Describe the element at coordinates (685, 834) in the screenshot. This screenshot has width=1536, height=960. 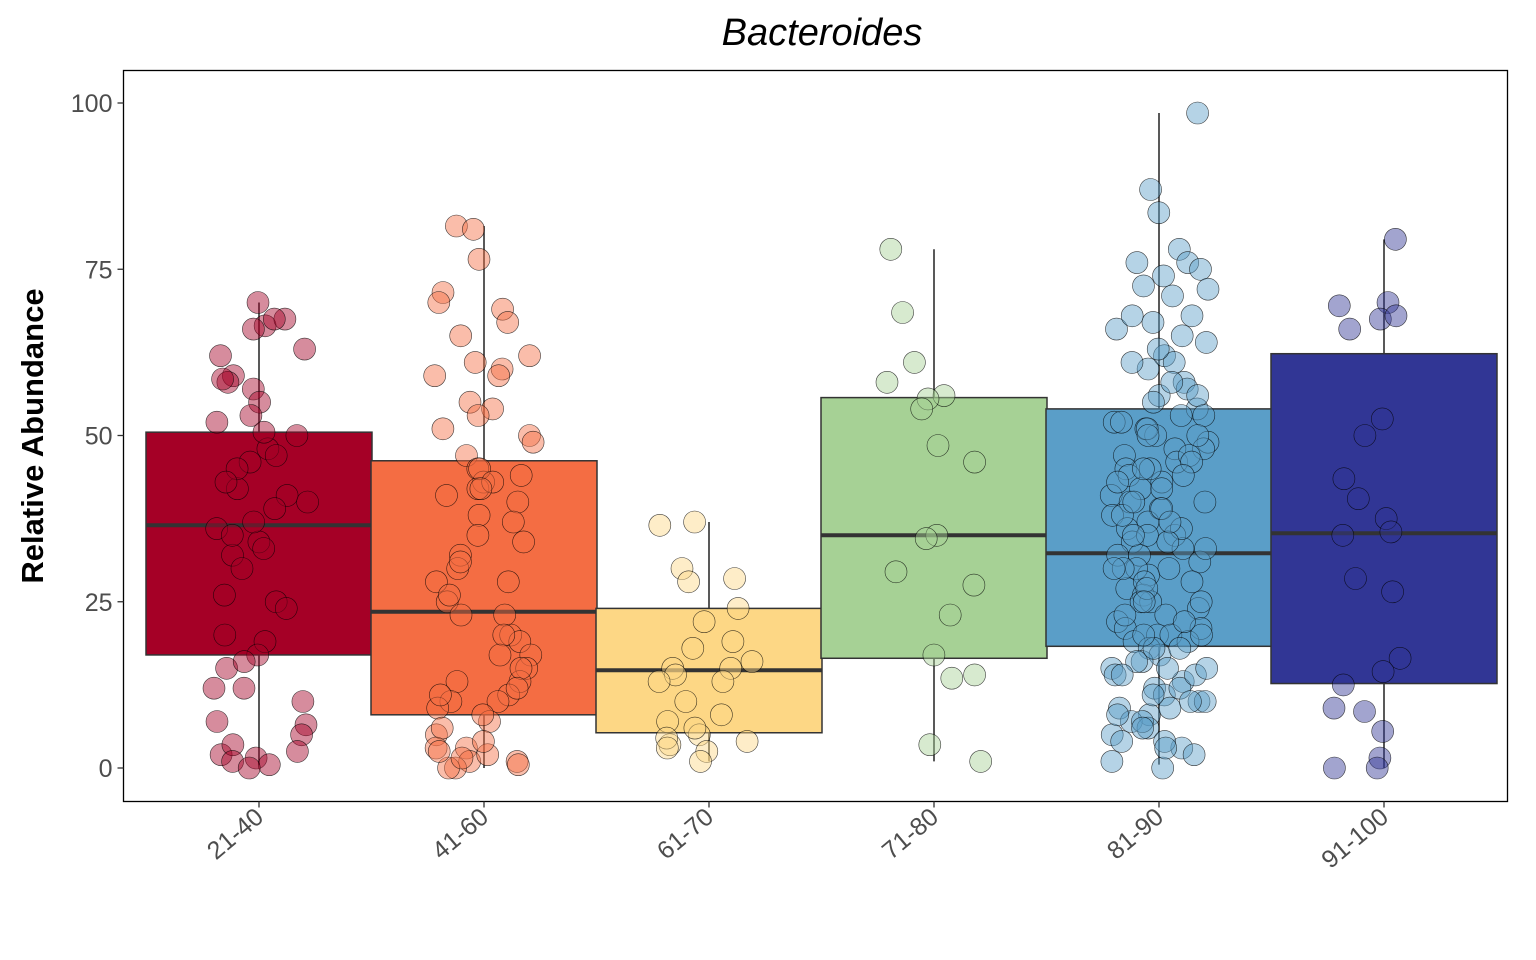
I see `x-tick-label: 61-70` at that location.